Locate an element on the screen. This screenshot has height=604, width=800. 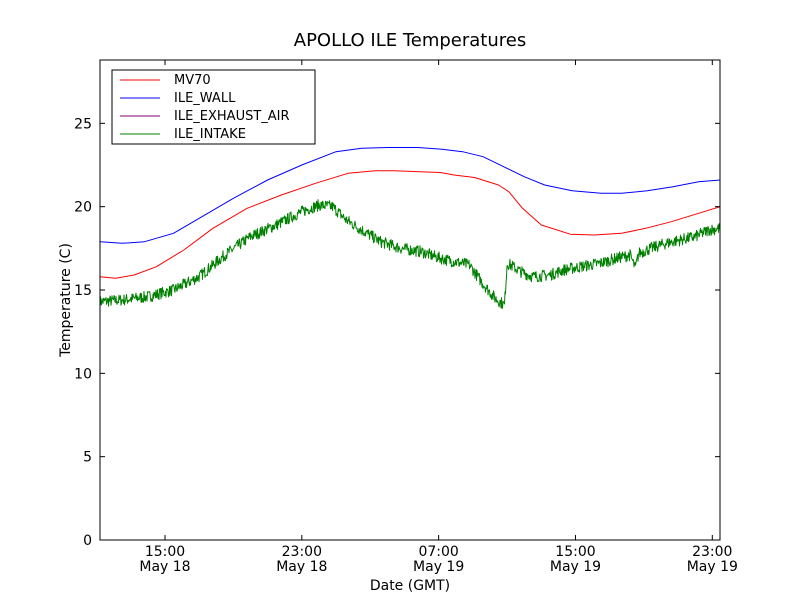
x-tick-label-time: 07:00 is located at coordinates (438, 552).